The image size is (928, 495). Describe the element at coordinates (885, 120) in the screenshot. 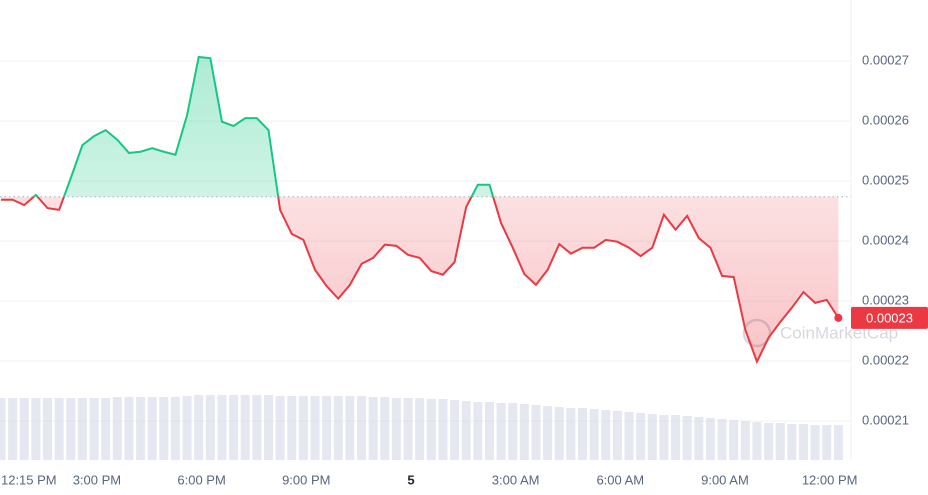

I see `y-tick-label: 0.00026` at that location.